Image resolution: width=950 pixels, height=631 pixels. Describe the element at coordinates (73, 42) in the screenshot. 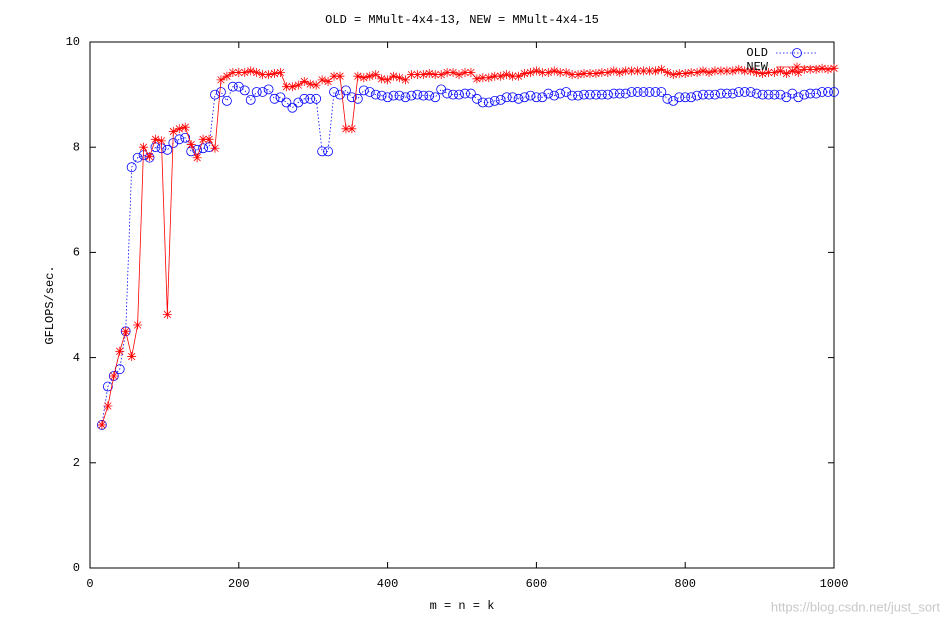

I see `y-tick-label: 10` at that location.